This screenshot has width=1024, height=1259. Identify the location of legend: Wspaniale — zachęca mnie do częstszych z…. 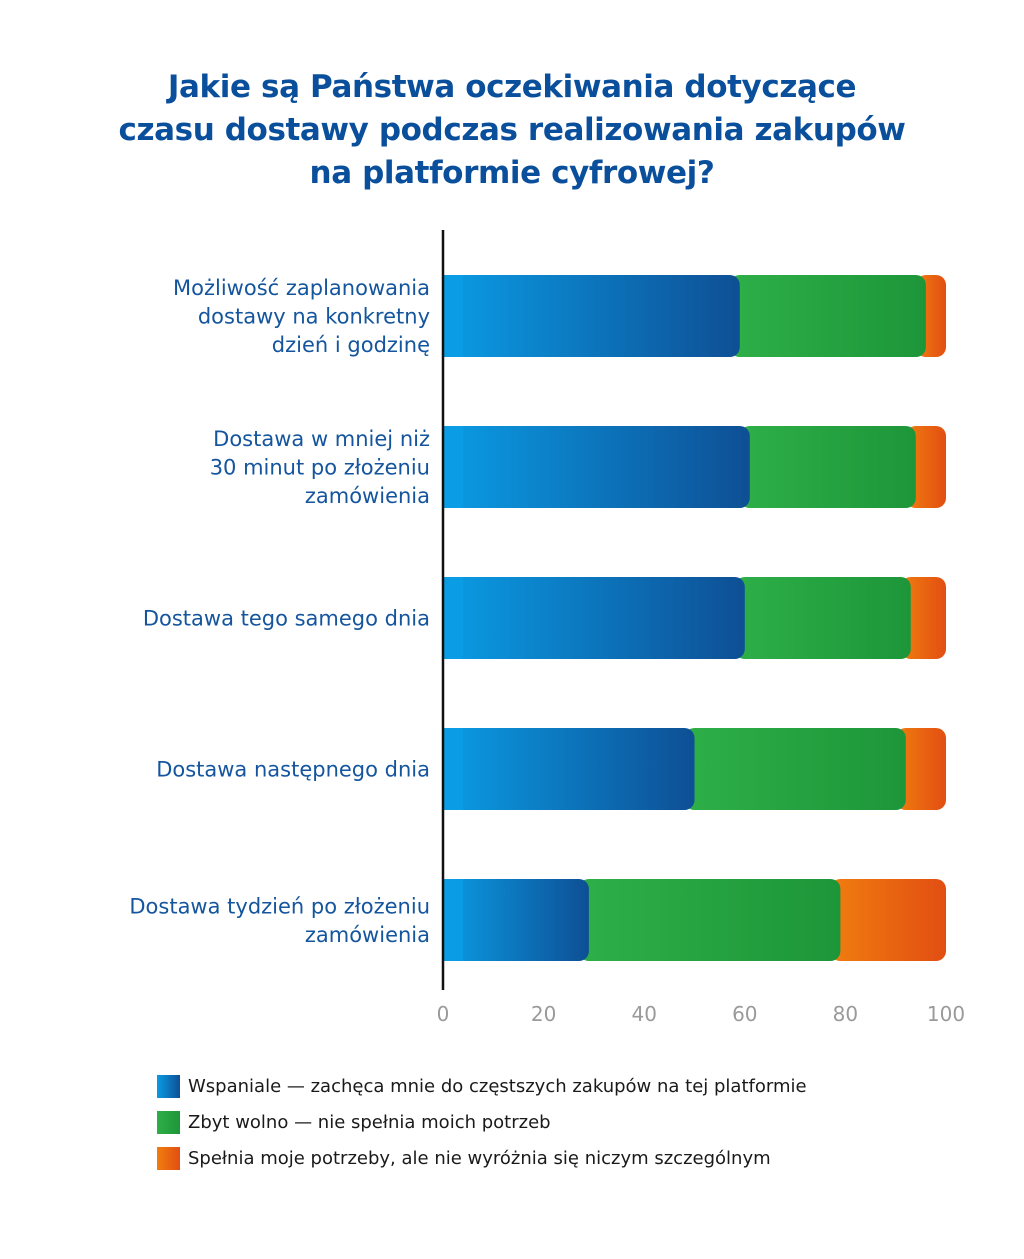
(482, 1128).